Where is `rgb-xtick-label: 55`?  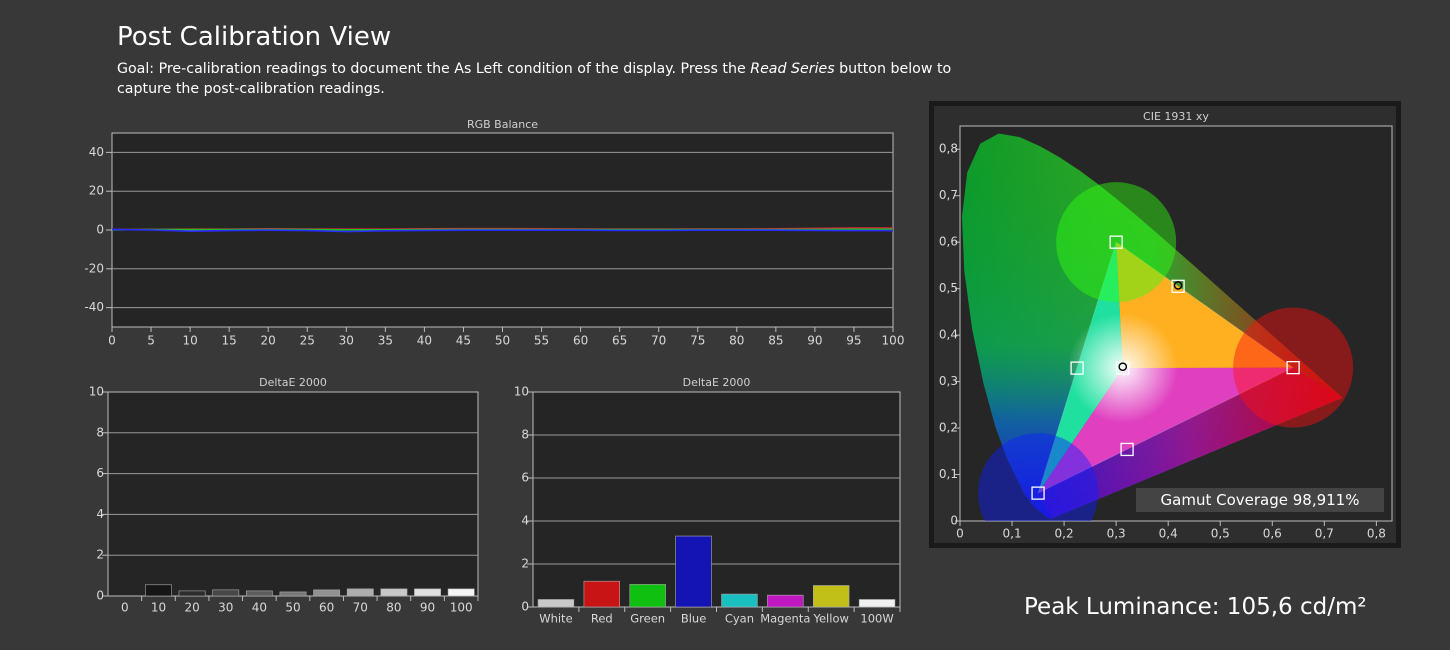 rgb-xtick-label: 55 is located at coordinates (541, 341).